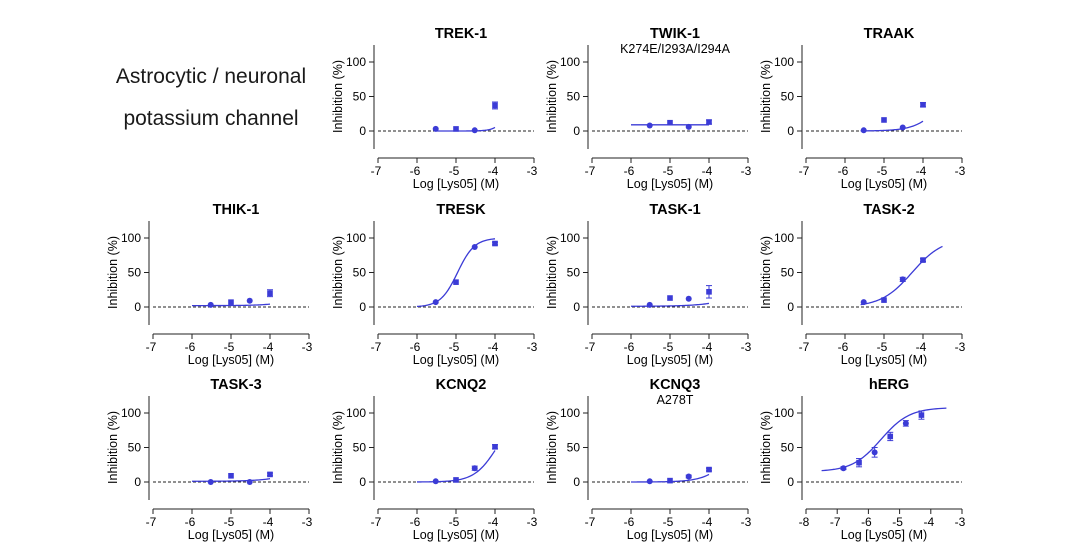 Image resolution: width=1080 pixels, height=560 pixels. I want to click on panel-title: hERG, so click(889, 385).